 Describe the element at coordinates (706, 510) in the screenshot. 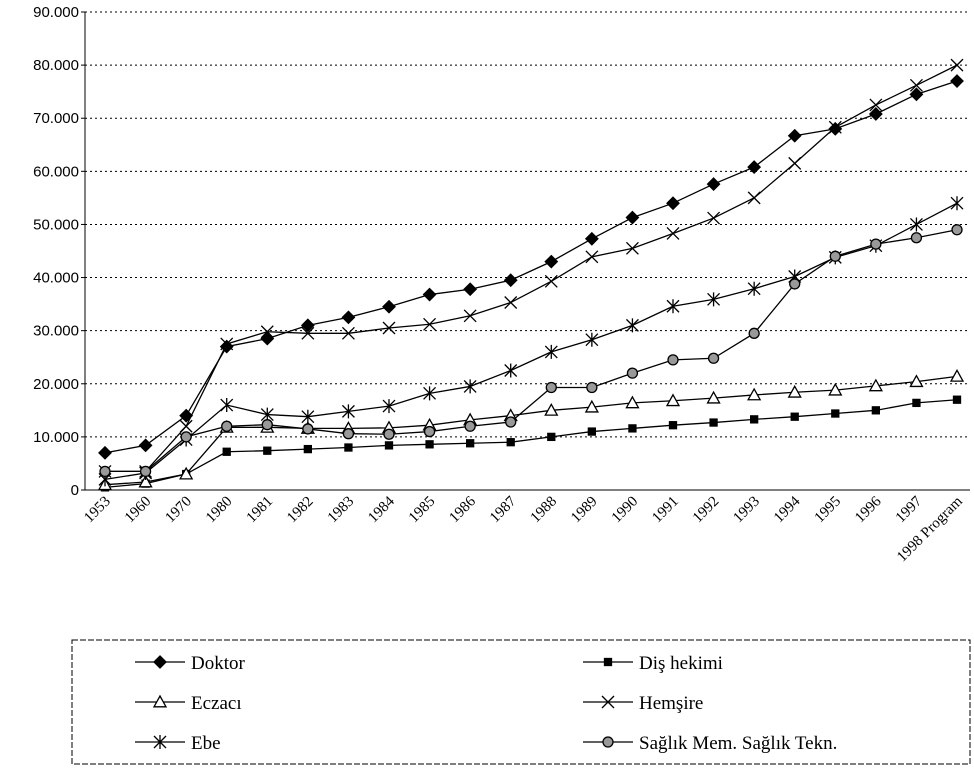

I see `x-tick-label: 1992` at that location.